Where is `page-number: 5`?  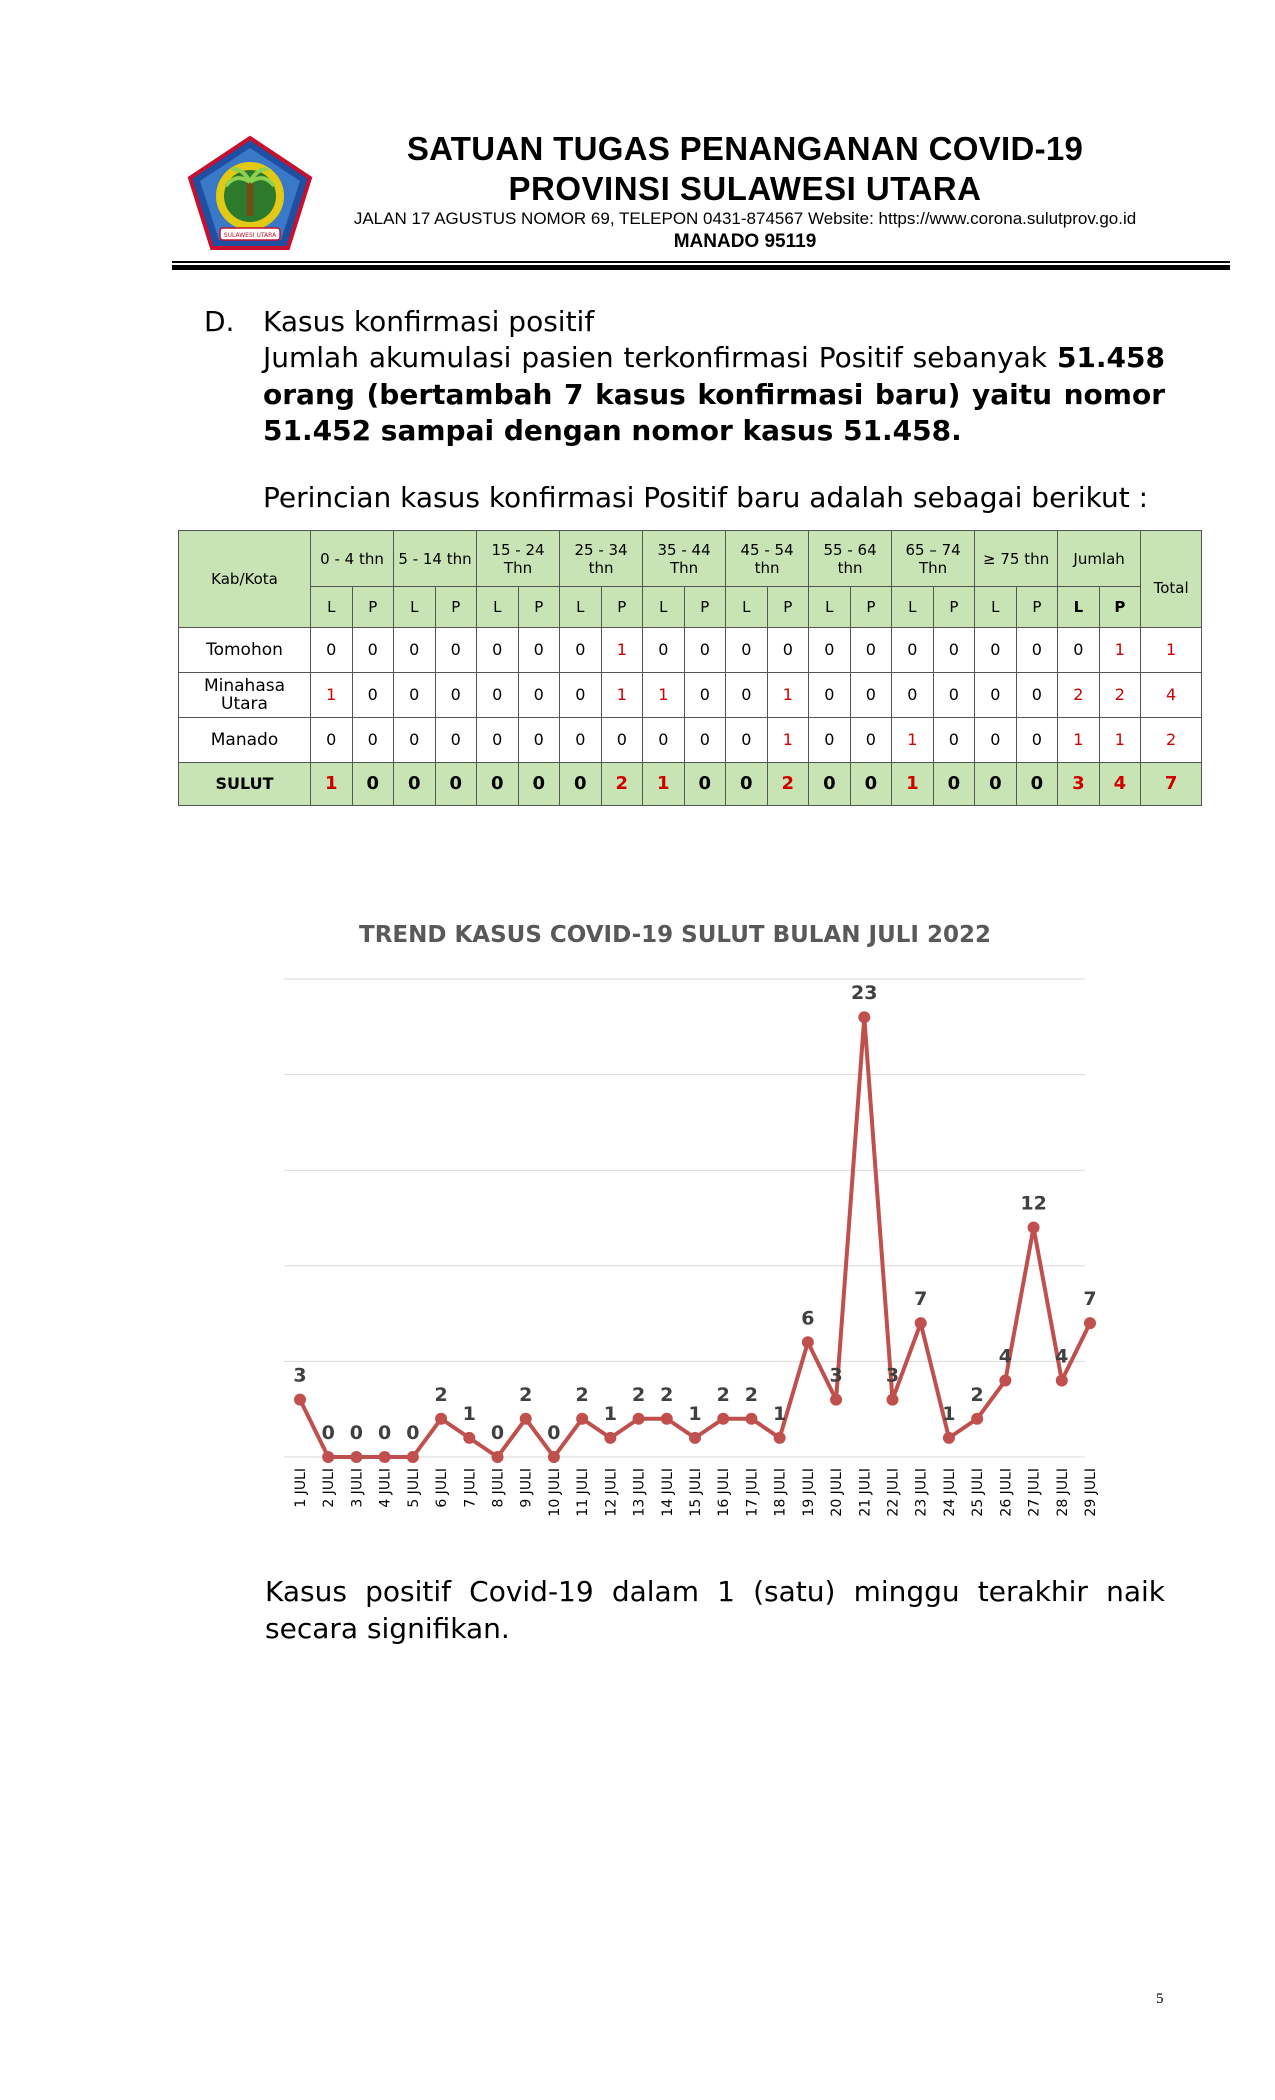
page-number: 5 is located at coordinates (1160, 1999).